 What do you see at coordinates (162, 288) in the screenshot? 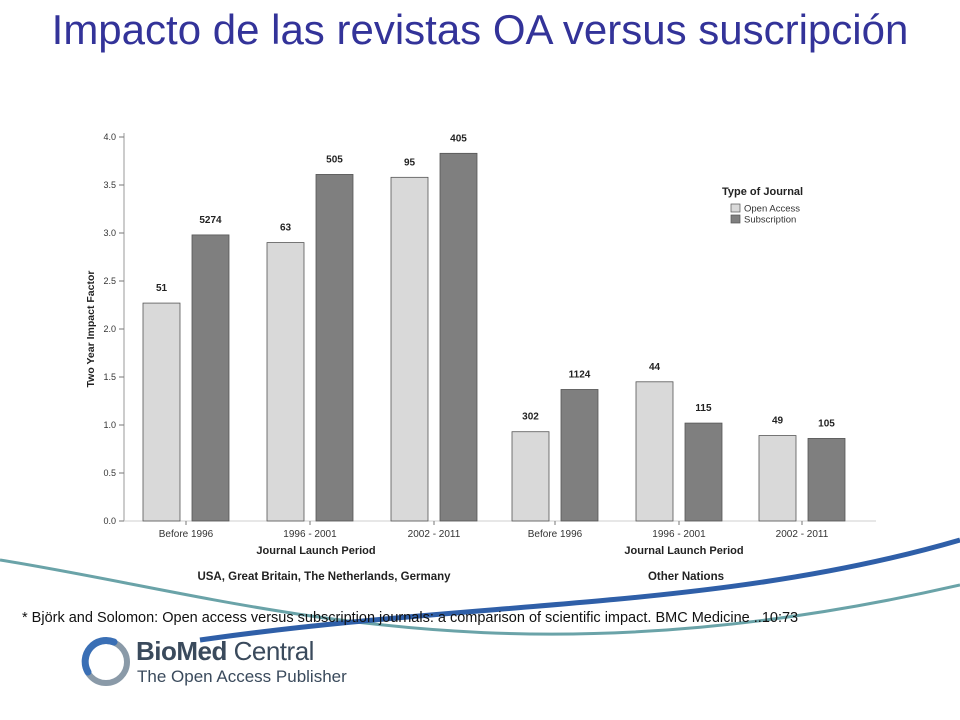
I see `bar-count-label: 51` at bounding box center [162, 288].